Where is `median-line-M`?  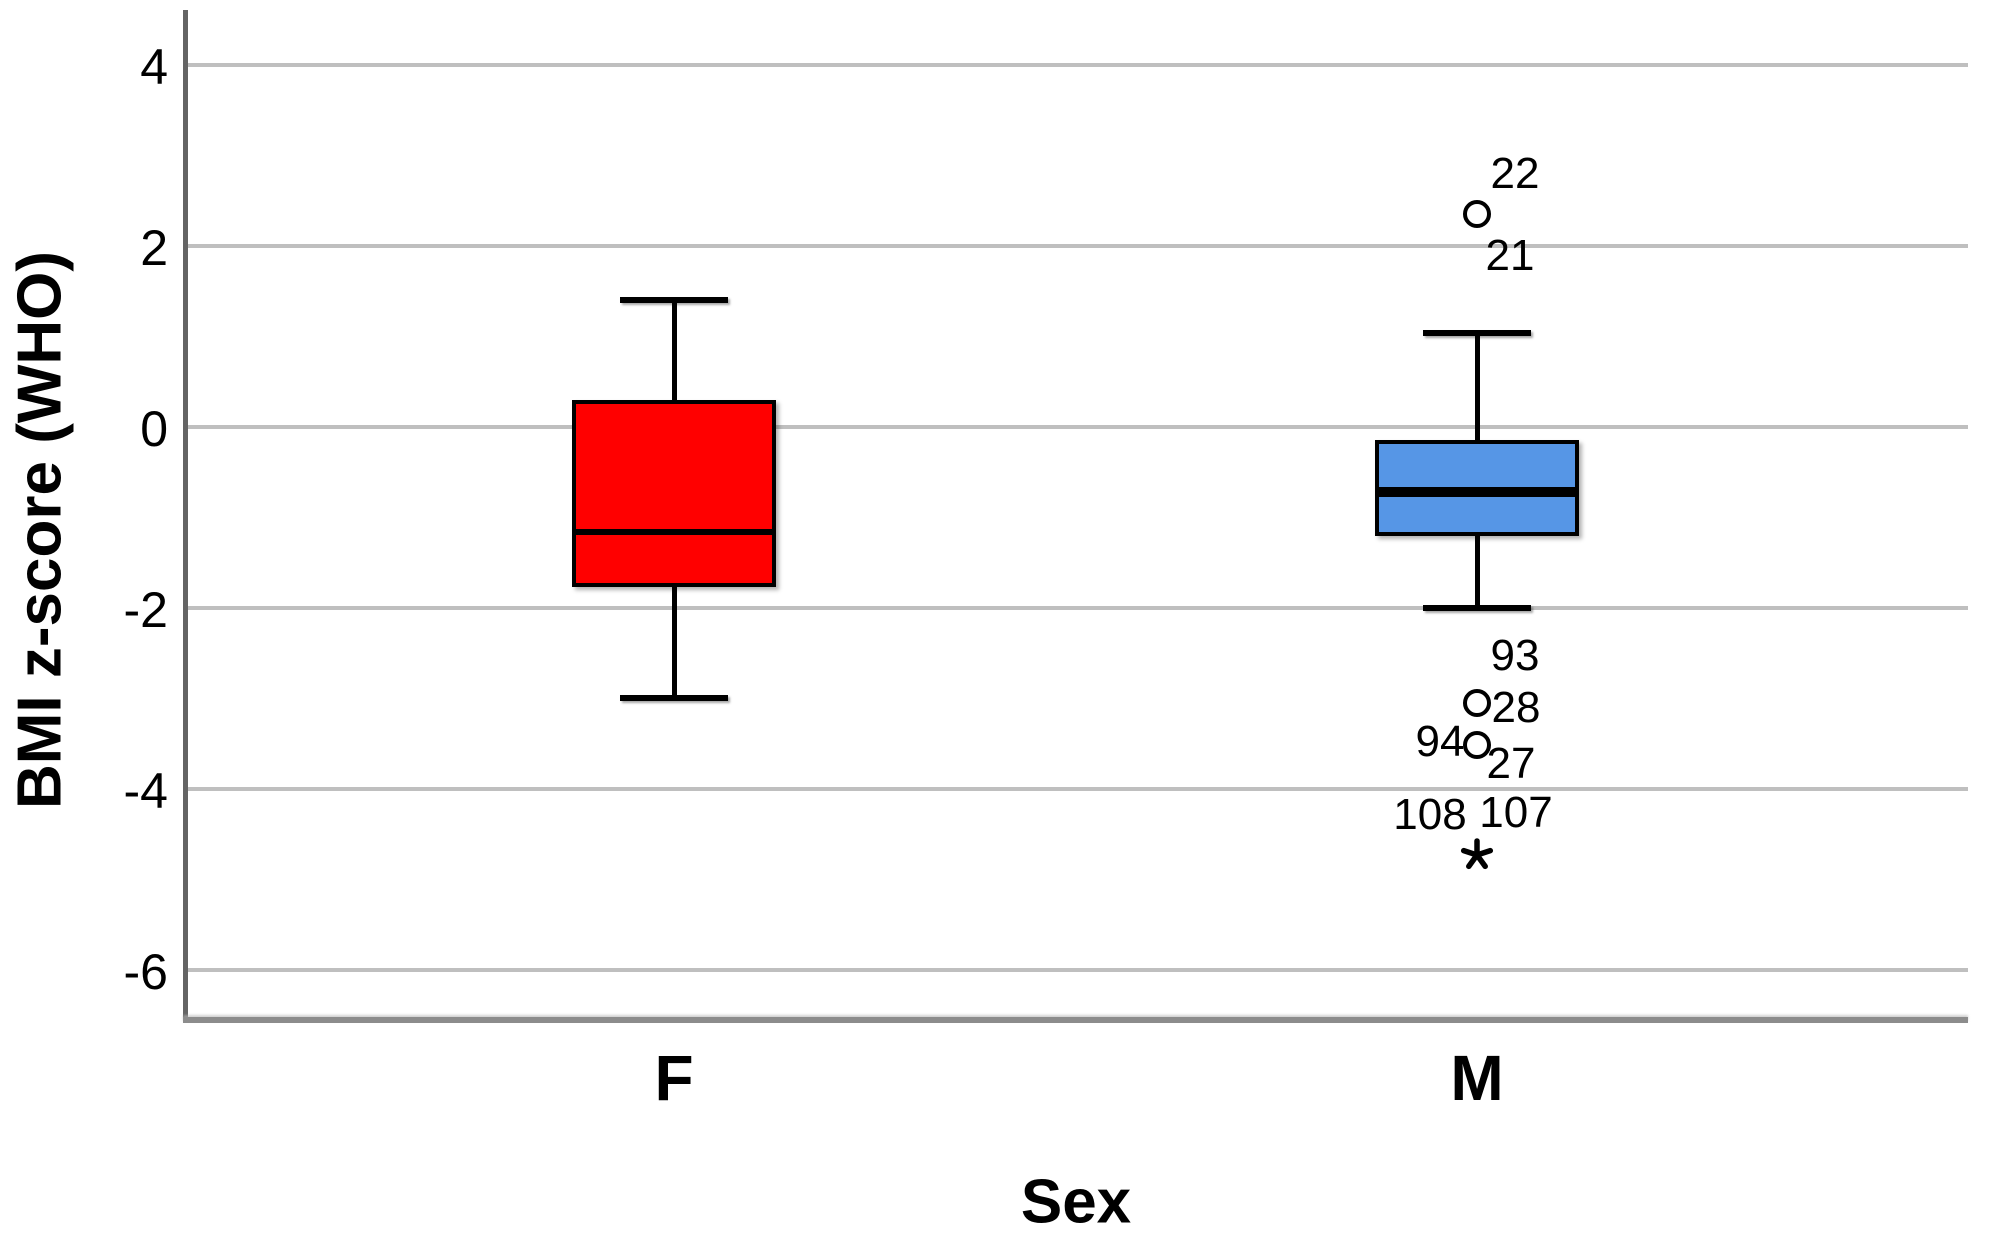
median-line-M is located at coordinates (1477, 492).